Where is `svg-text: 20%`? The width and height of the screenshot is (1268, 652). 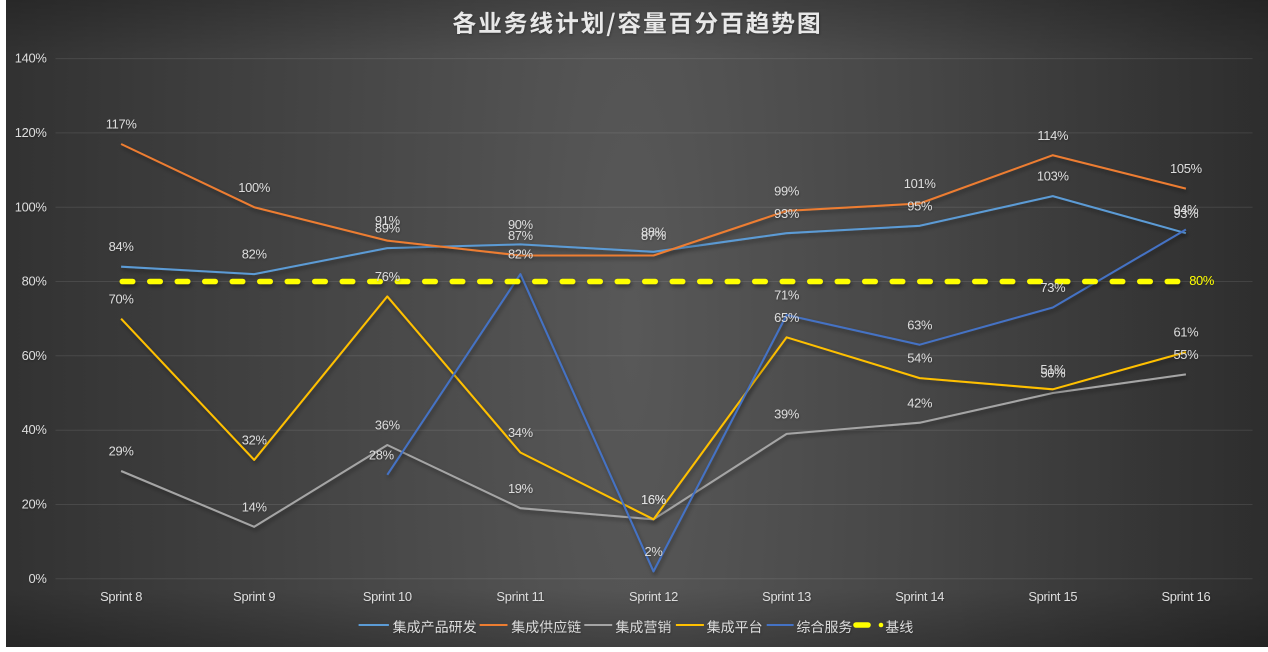
svg-text: 20% is located at coordinates (34, 504).